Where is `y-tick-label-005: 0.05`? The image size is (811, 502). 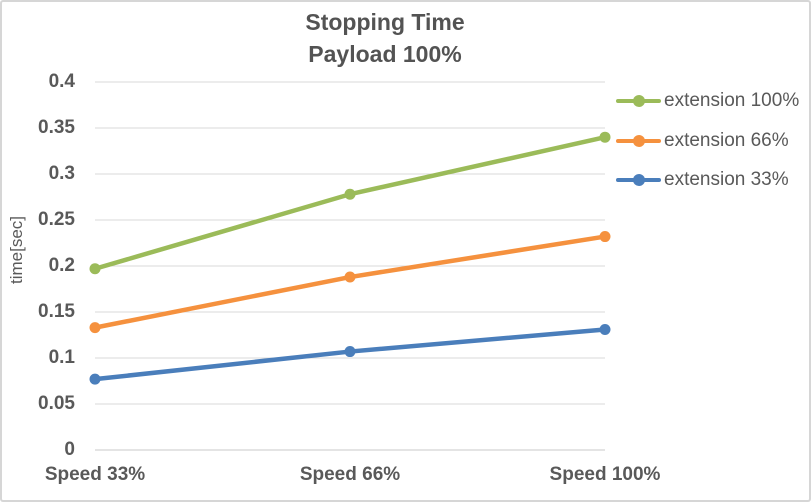
y-tick-label-005: 0.05 is located at coordinates (56, 403).